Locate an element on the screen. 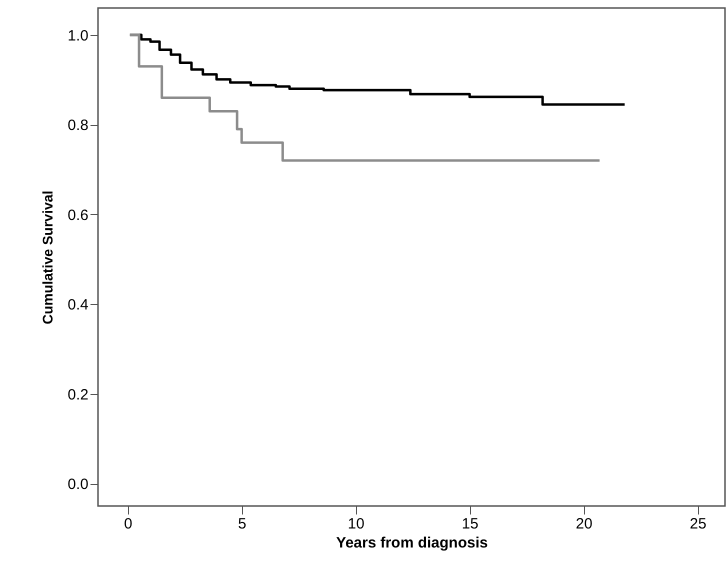 Image resolution: width=728 pixels, height=573 pixels. y-axis-title: Cumulative Survival is located at coordinates (48, 257).